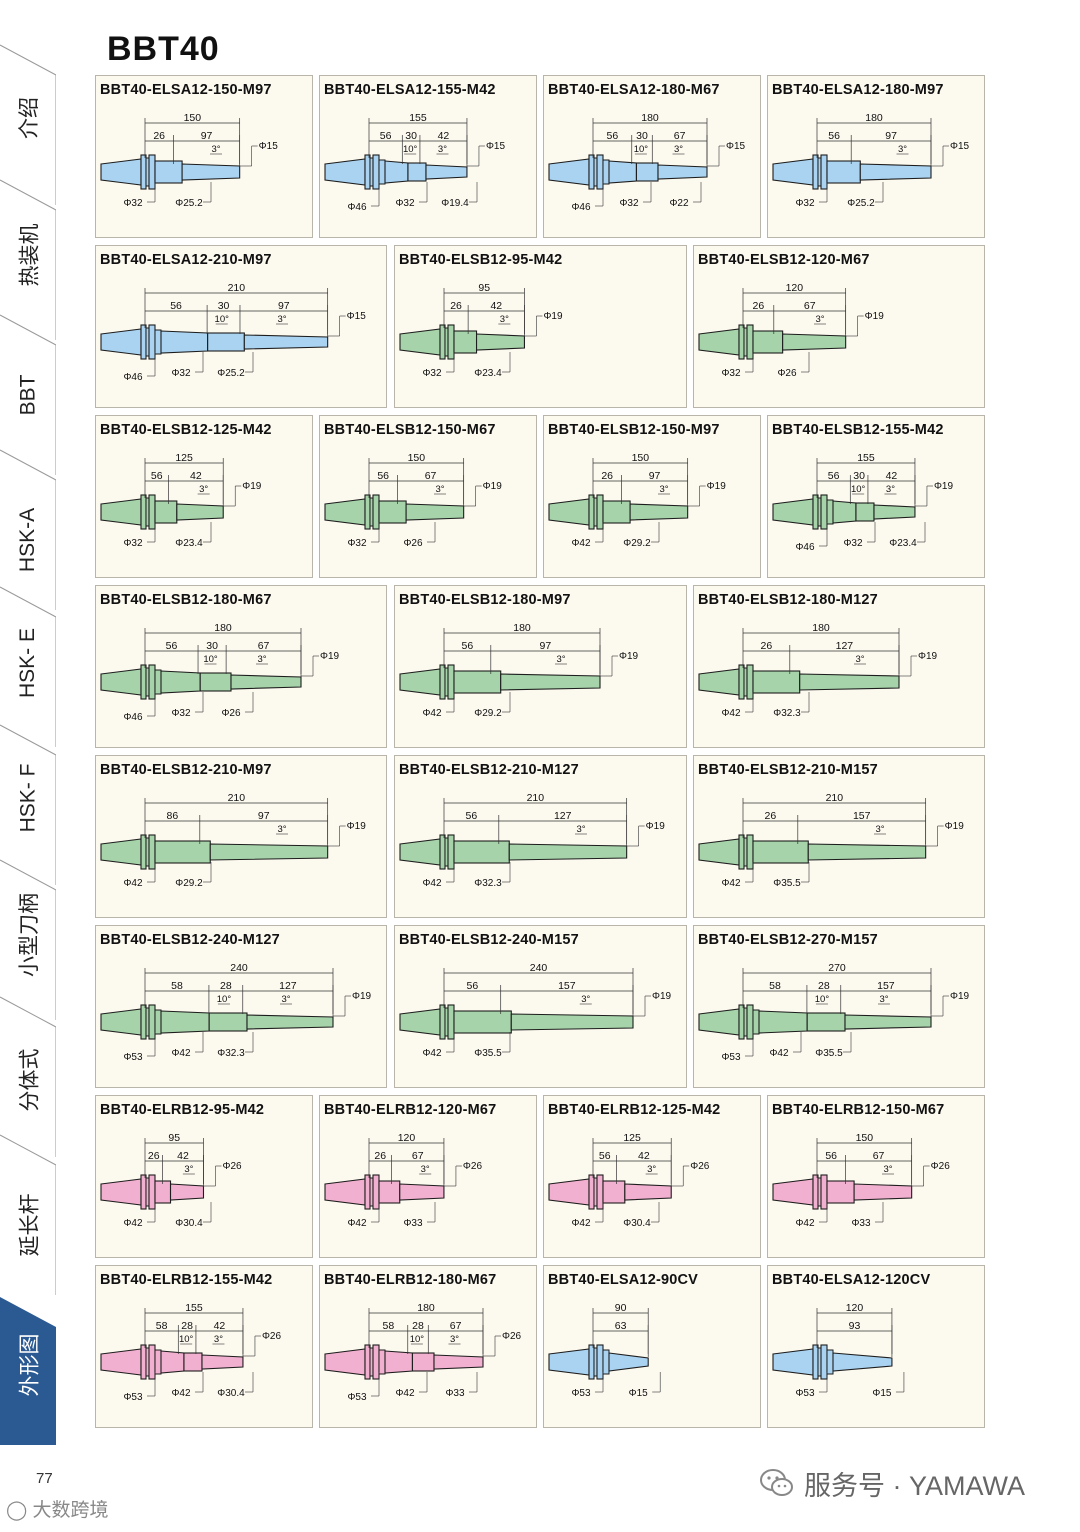 This screenshot has width=1080, height=1532. What do you see at coordinates (455, 203) in the screenshot?
I see `diameter-label: Φ19.4` at bounding box center [455, 203].